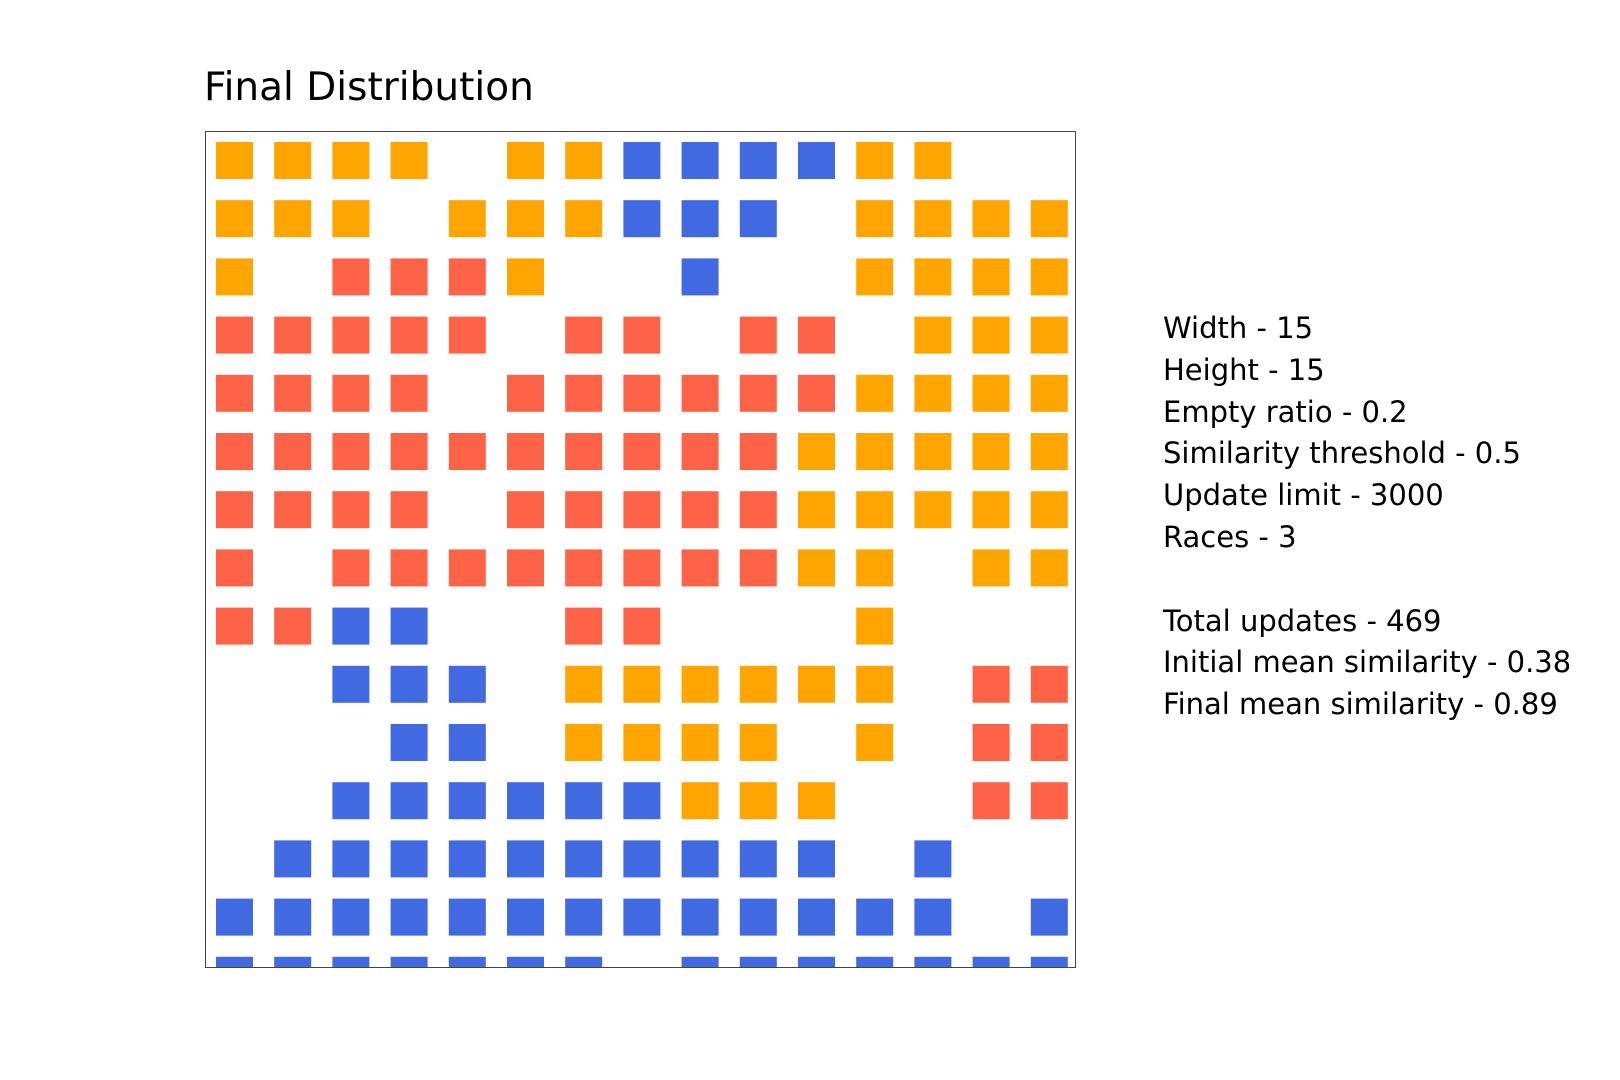 The width and height of the screenshot is (1620, 1080). I want to click on agent-cell-r9-c2, so click(351, 684).